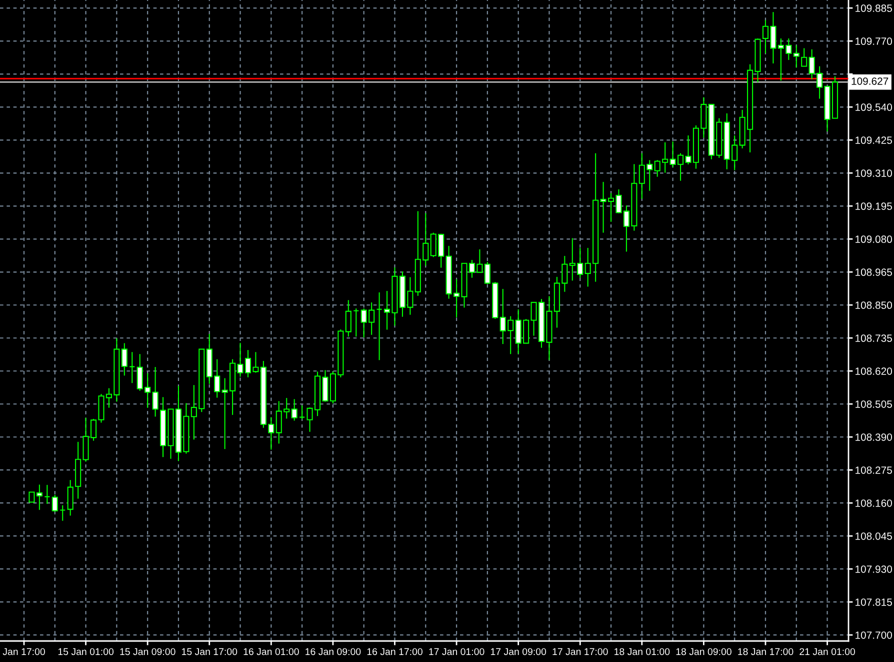  I want to click on y-tick-label: 108.965, so click(874, 272).